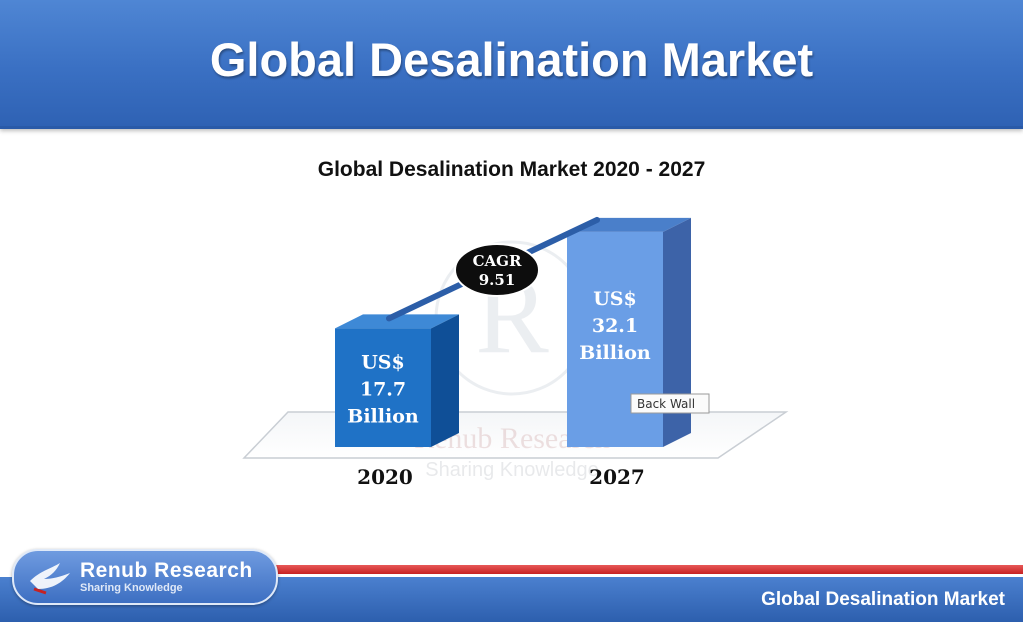 The height and width of the screenshot is (622, 1023). Describe the element at coordinates (397, 321) in the screenshot. I see `bar-top` at that location.